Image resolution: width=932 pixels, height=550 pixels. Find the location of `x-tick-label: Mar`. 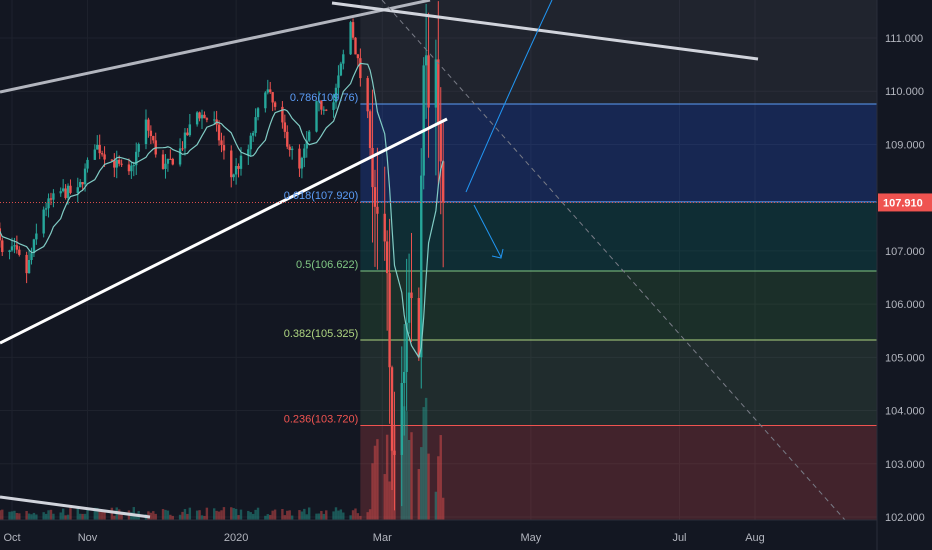

x-tick-label: Mar is located at coordinates (382, 538).